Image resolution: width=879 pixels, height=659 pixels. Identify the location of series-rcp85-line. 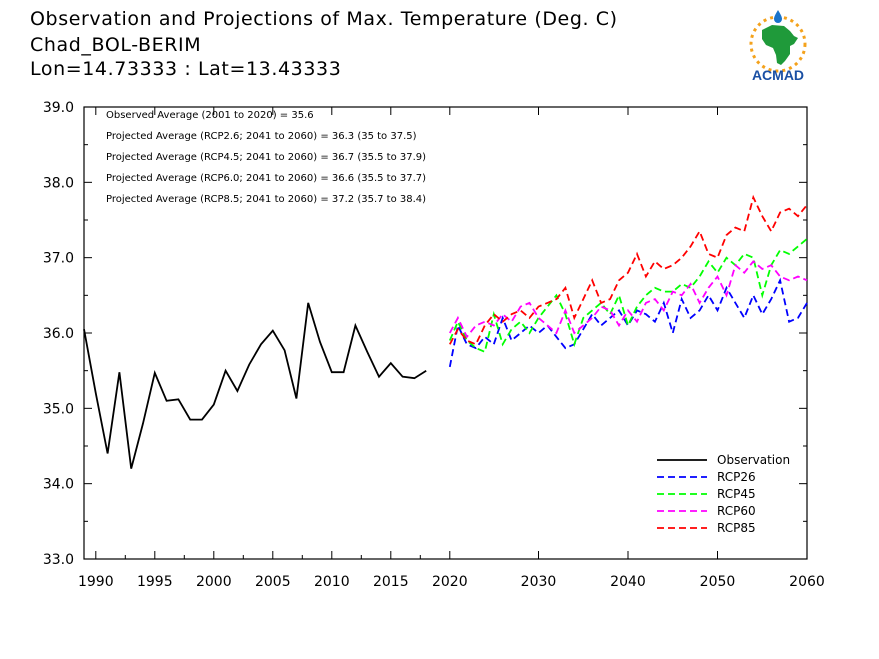
(628, 270).